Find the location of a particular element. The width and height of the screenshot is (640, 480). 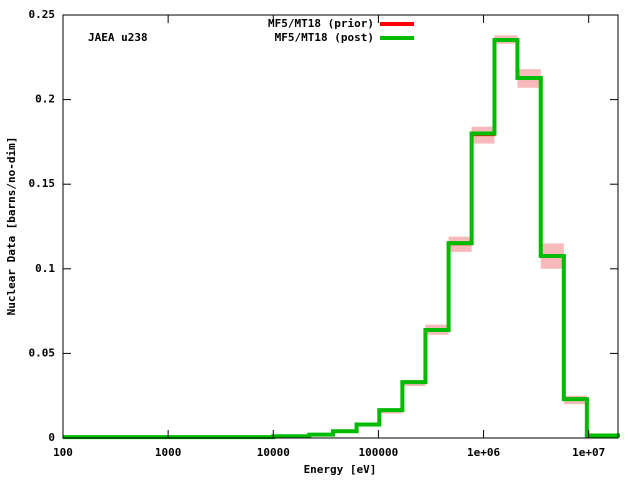

x-tick-label: 100000 is located at coordinates (379, 452).